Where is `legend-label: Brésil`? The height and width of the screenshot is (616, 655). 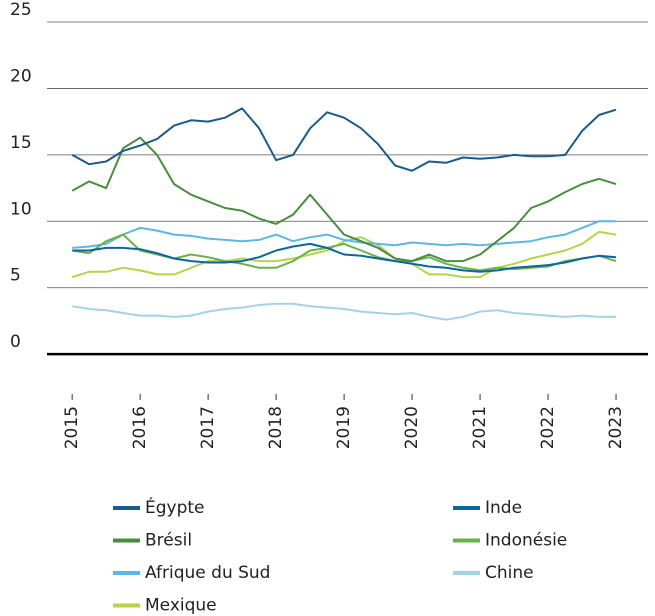
legend-label: Brésil is located at coordinates (168, 541).